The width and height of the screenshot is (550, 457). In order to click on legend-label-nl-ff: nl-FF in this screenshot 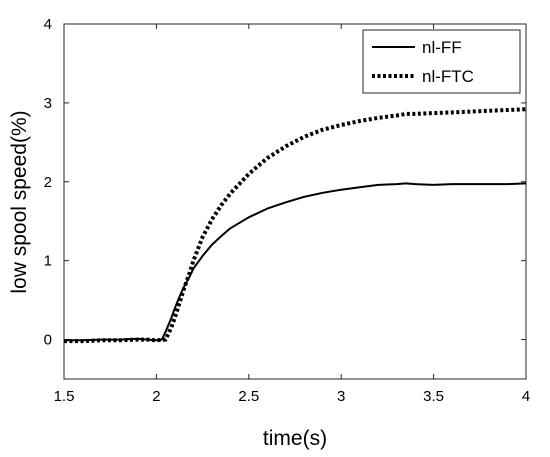, I will do `click(442, 47)`.